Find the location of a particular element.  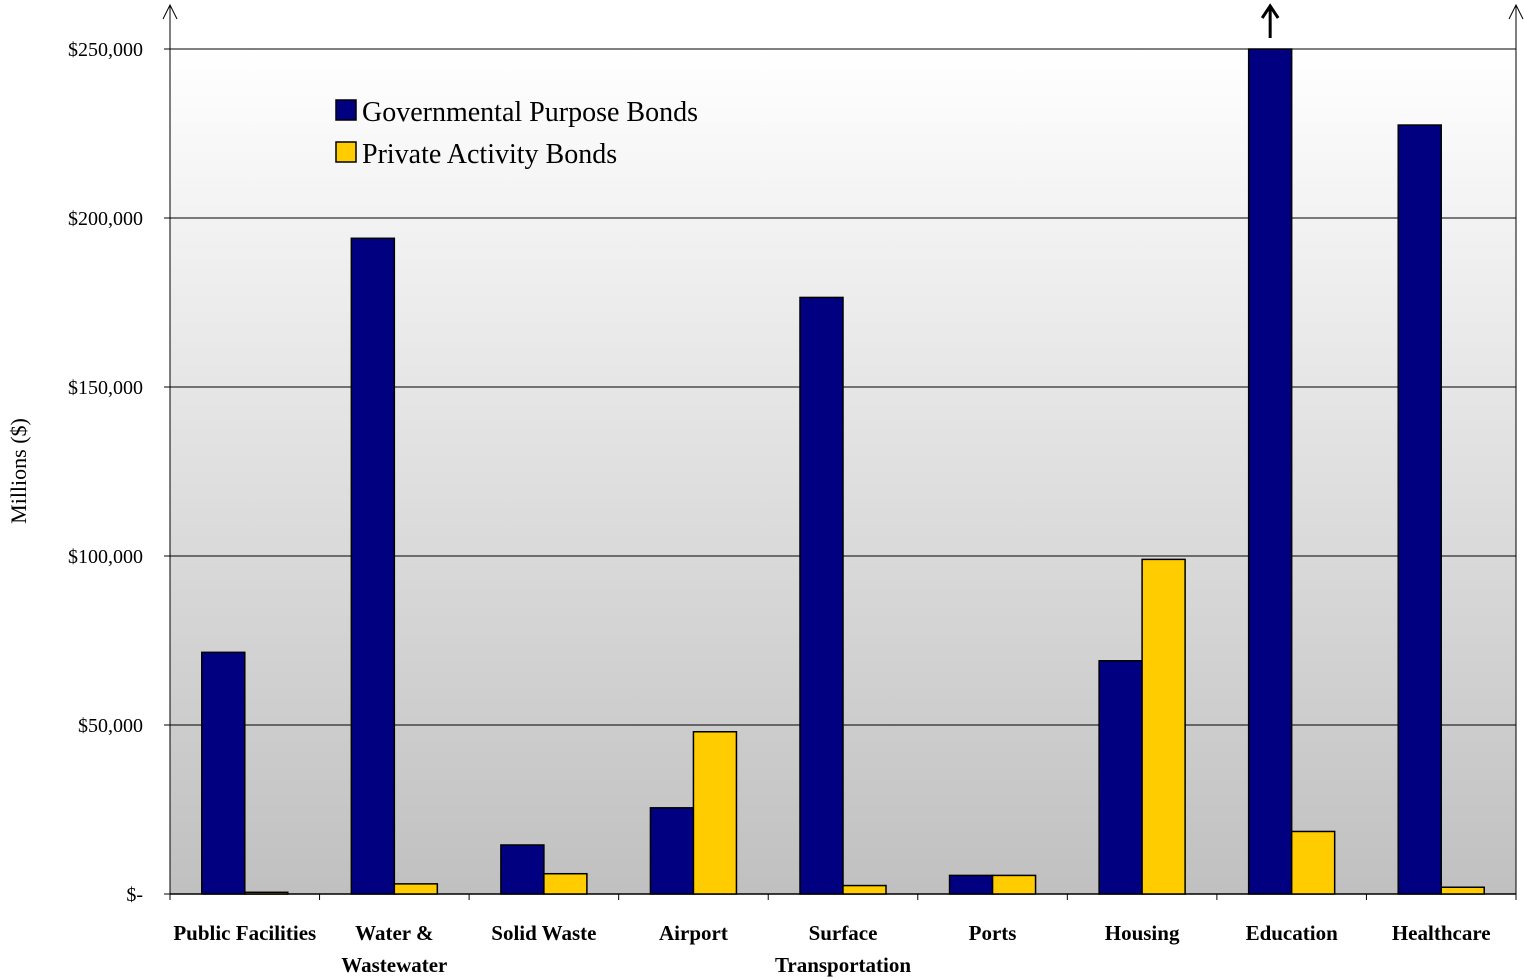

x-category-label: Public Facilities is located at coordinates (244, 933).